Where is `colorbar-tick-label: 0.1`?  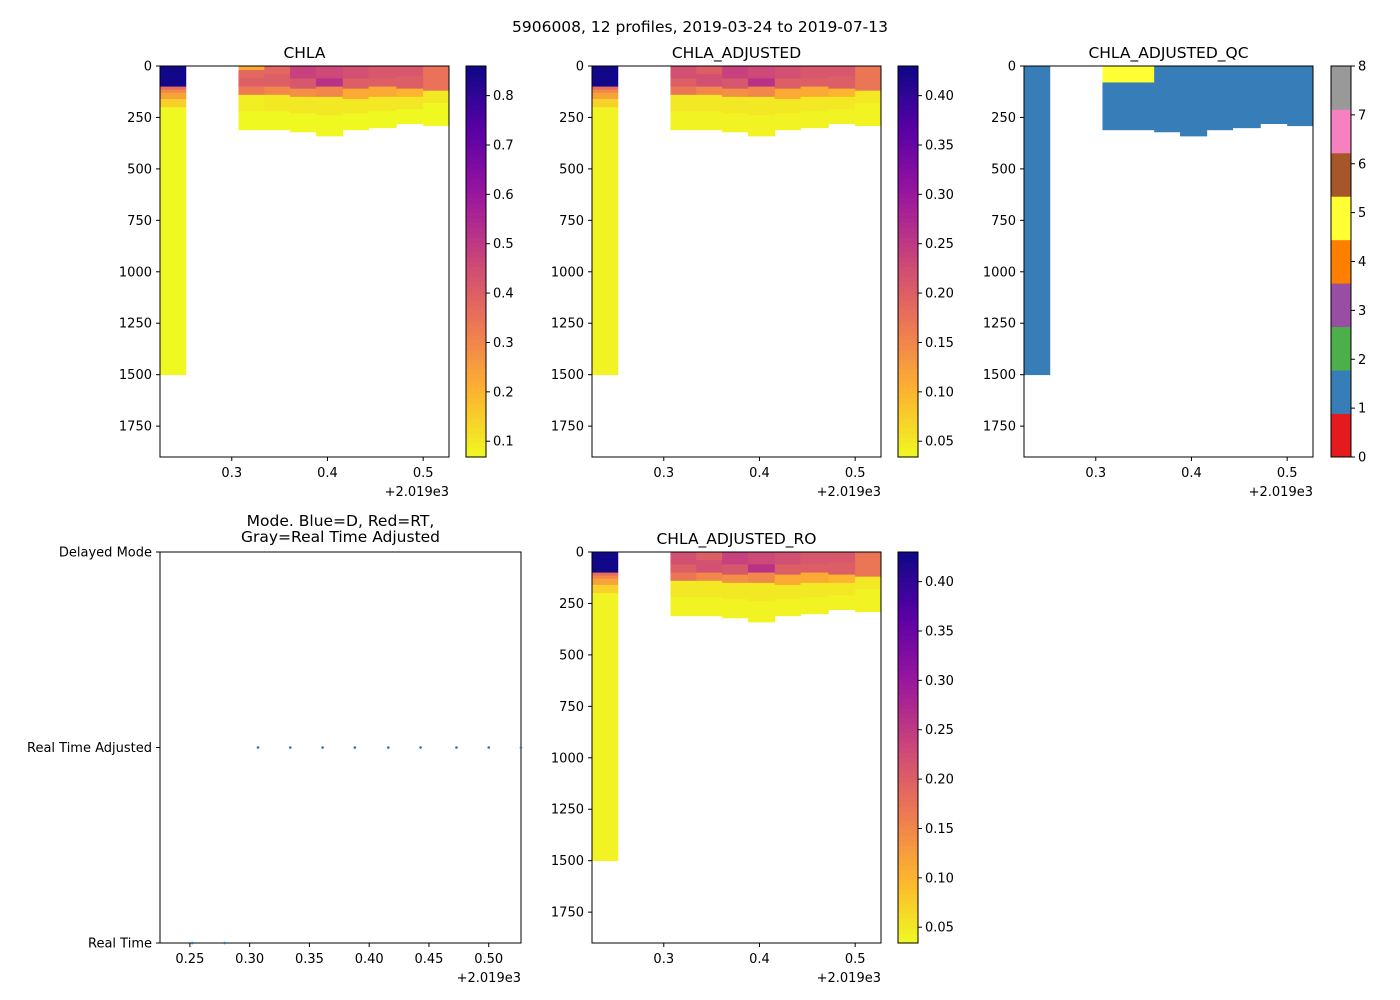
colorbar-tick-label: 0.1 is located at coordinates (503, 442).